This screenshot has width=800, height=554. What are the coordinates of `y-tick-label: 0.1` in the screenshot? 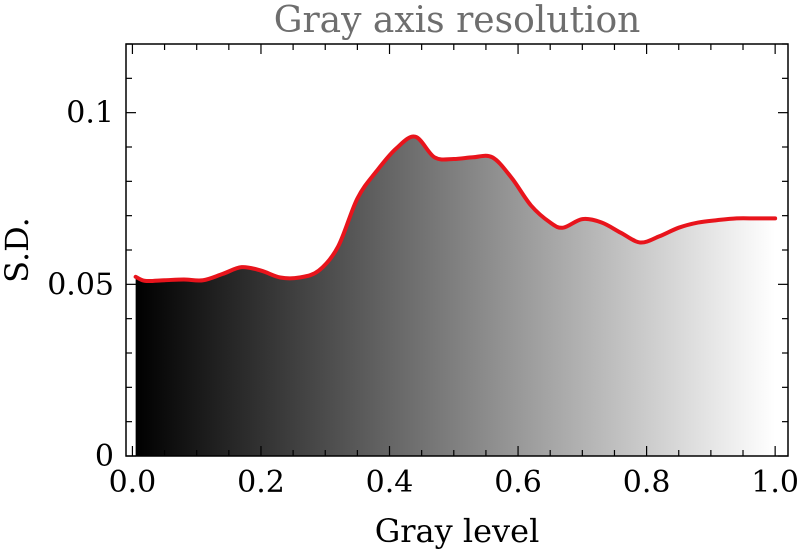 It's located at (90, 113).